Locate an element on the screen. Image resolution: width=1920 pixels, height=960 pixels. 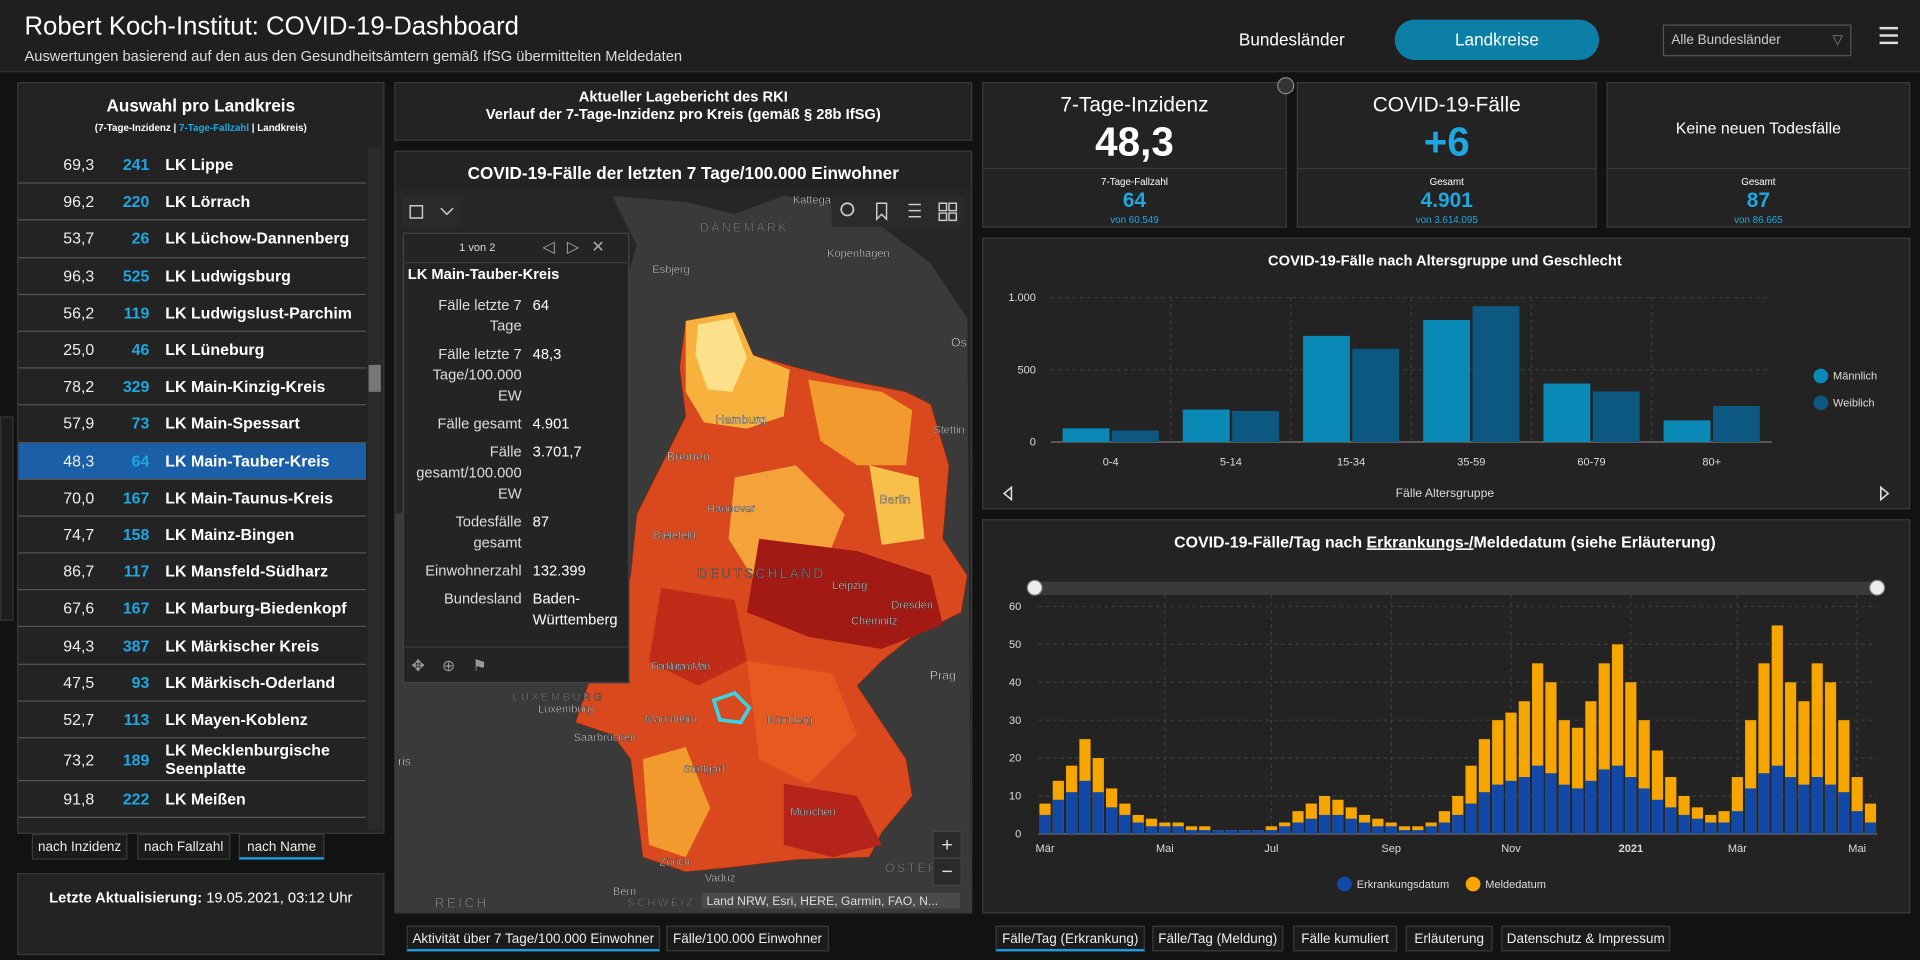
menu-bar is located at coordinates (1888, 35).